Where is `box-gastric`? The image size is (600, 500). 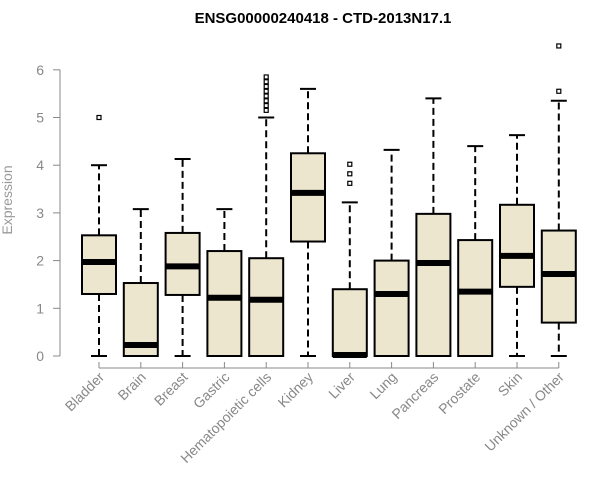 box-gastric is located at coordinates (224, 282).